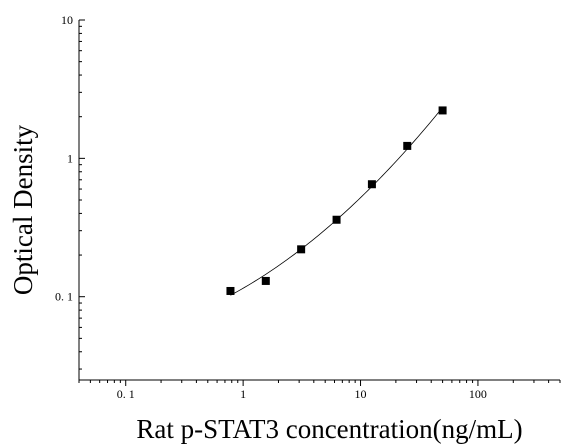 This screenshot has height=444, width=563. Describe the element at coordinates (70, 191) in the screenshot. I see `y-ticks: 0. 1 1 10` at that location.